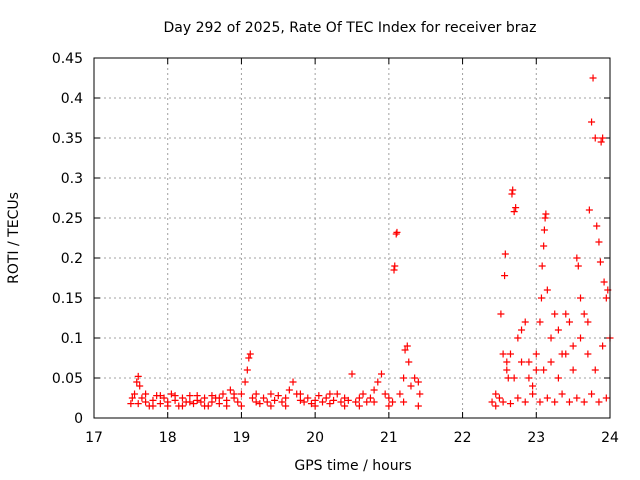  Describe the element at coordinates (67, 219) in the screenshot. I see `y-tick-label: 0.25` at that location.